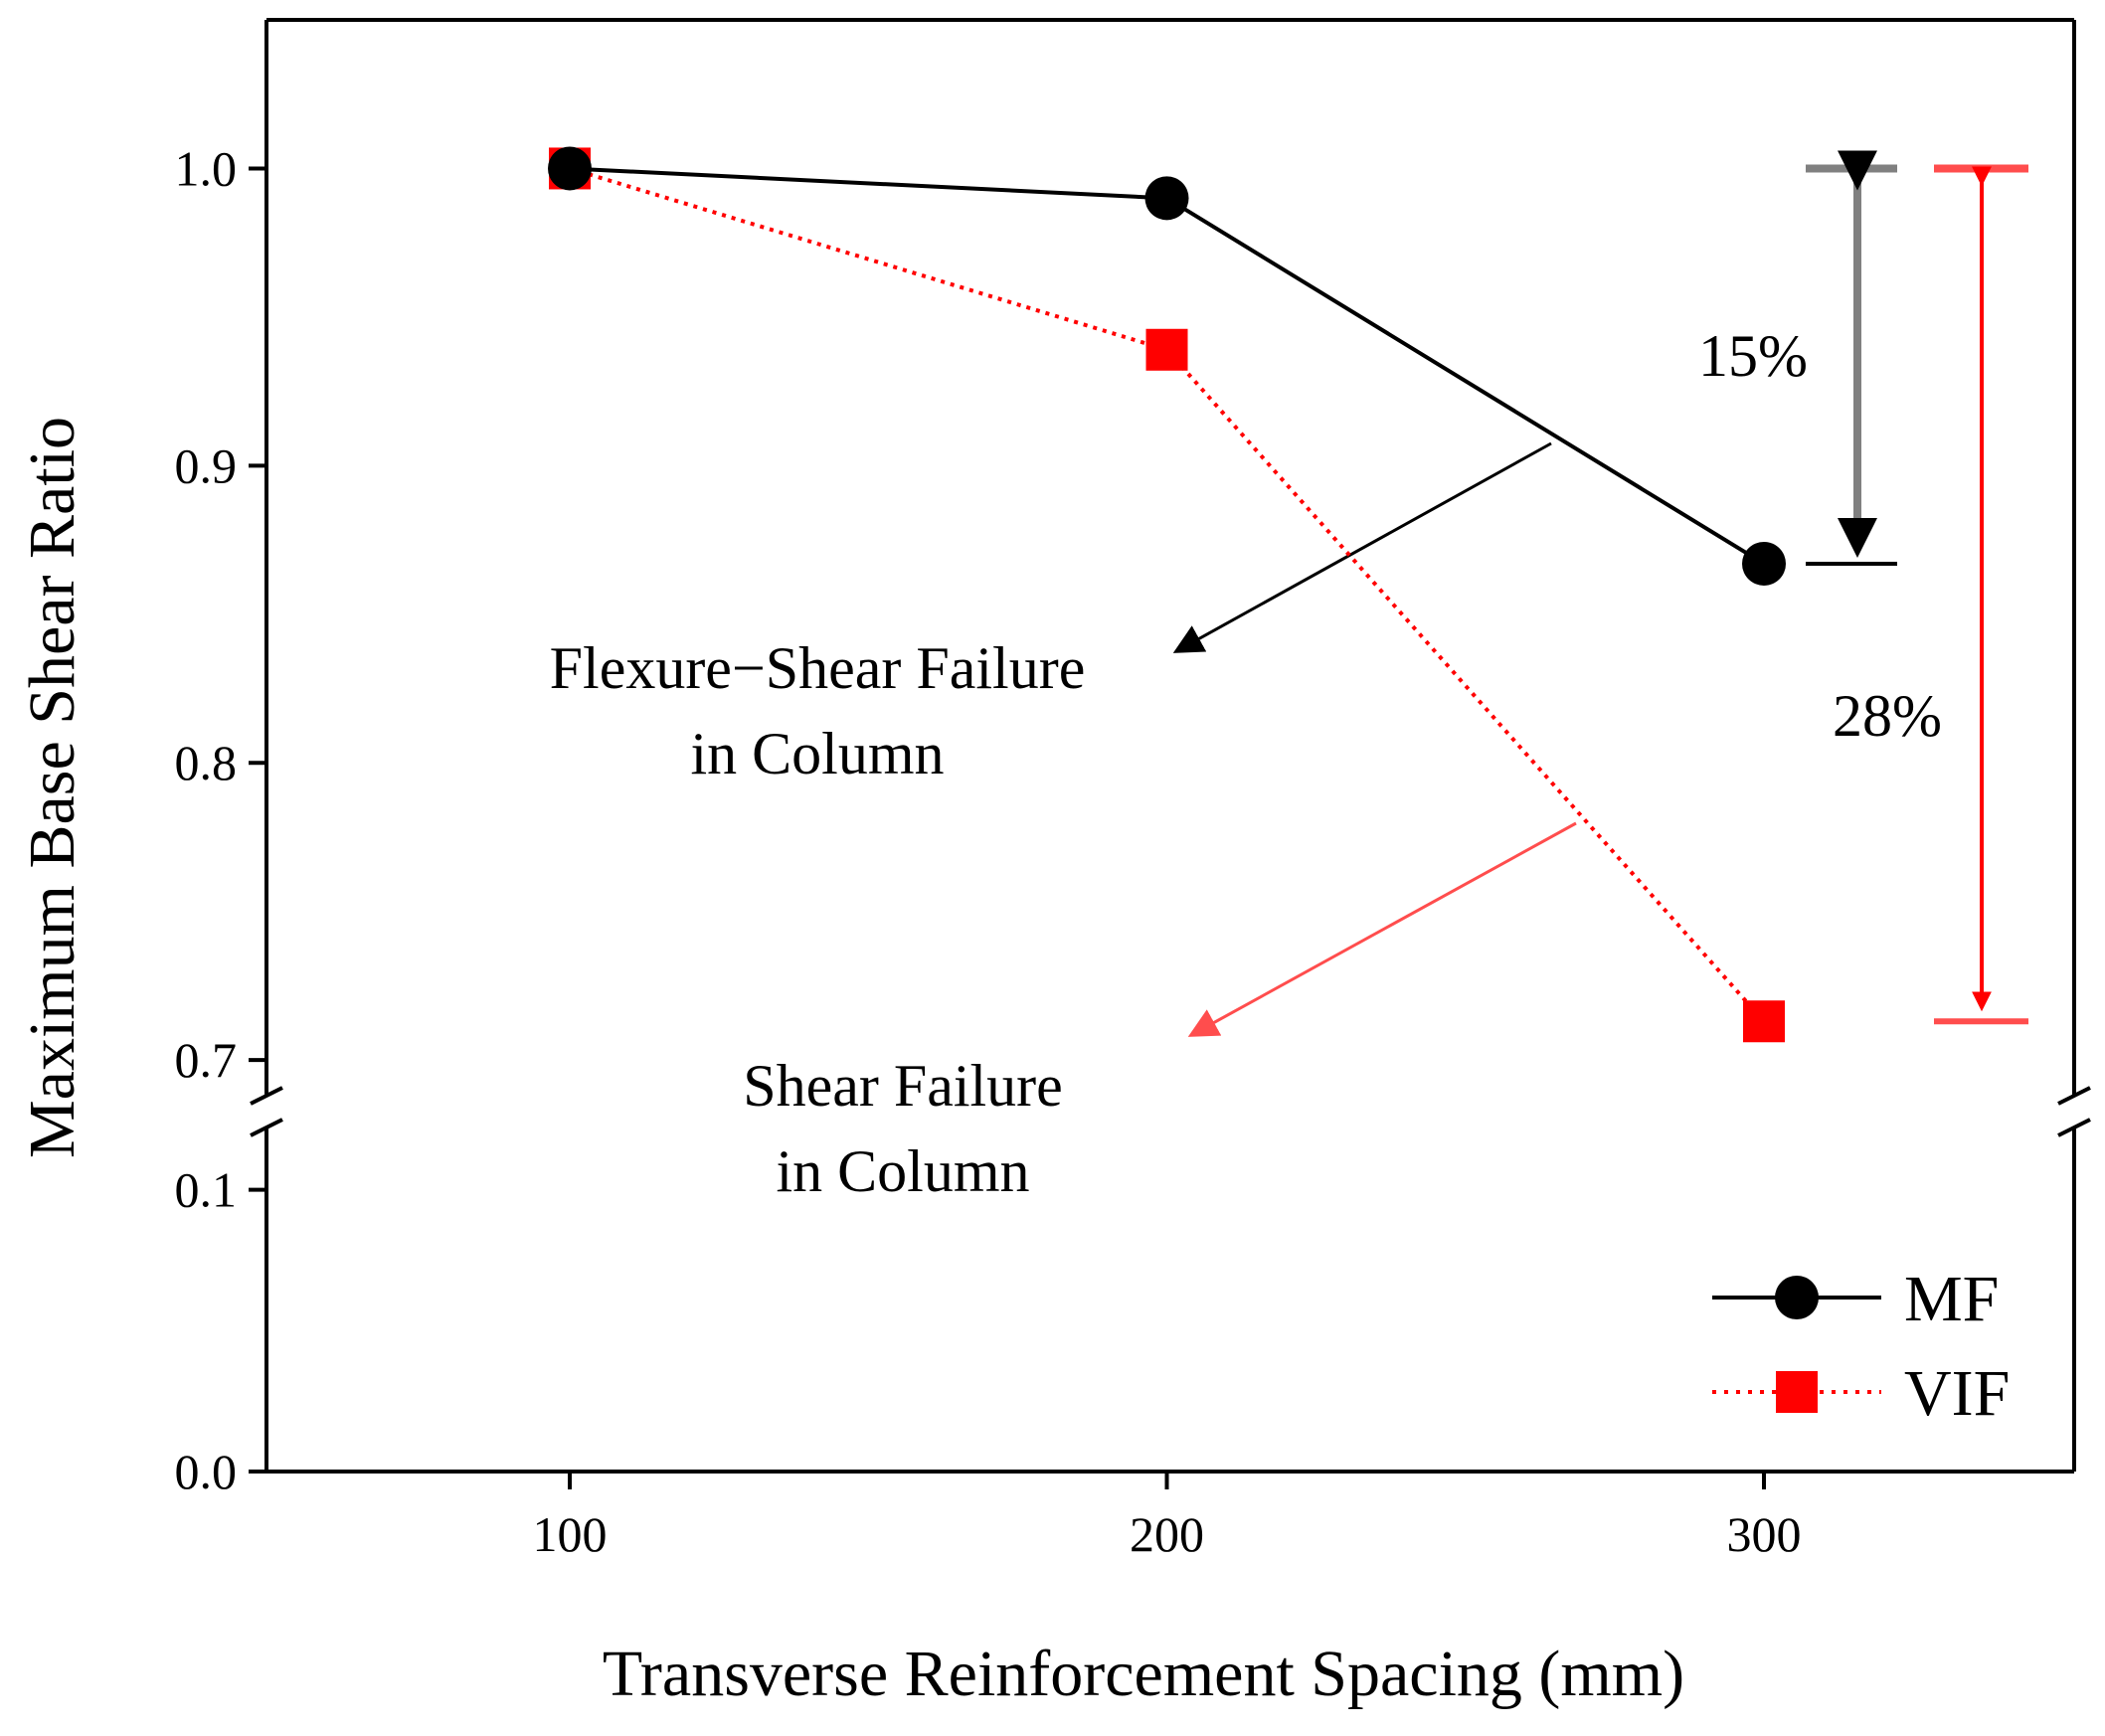 The height and width of the screenshot is (1736, 2105). What do you see at coordinates (1362, 547) in the screenshot?
I see `mf-failure-arrow` at bounding box center [1362, 547].